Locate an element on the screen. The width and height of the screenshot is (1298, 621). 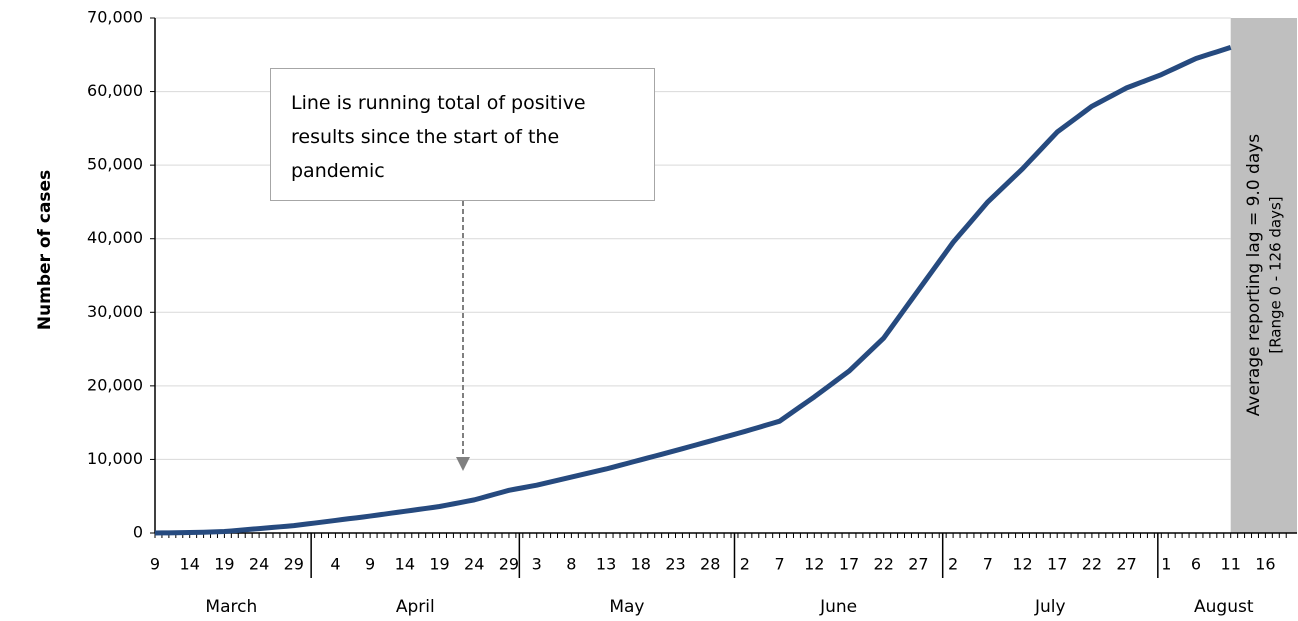
month-label: July is located at coordinates (1050, 607).